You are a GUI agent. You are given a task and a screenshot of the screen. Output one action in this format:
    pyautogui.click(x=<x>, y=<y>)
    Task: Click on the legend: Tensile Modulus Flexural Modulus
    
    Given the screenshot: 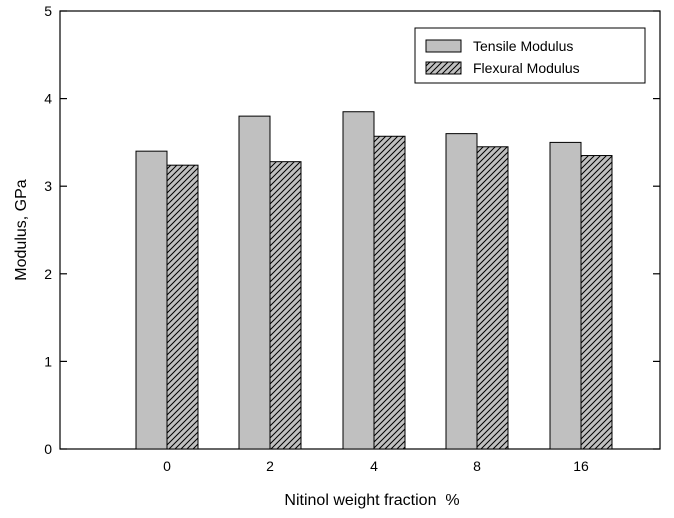 What is the action you would take?
    pyautogui.click(x=530, y=55)
    